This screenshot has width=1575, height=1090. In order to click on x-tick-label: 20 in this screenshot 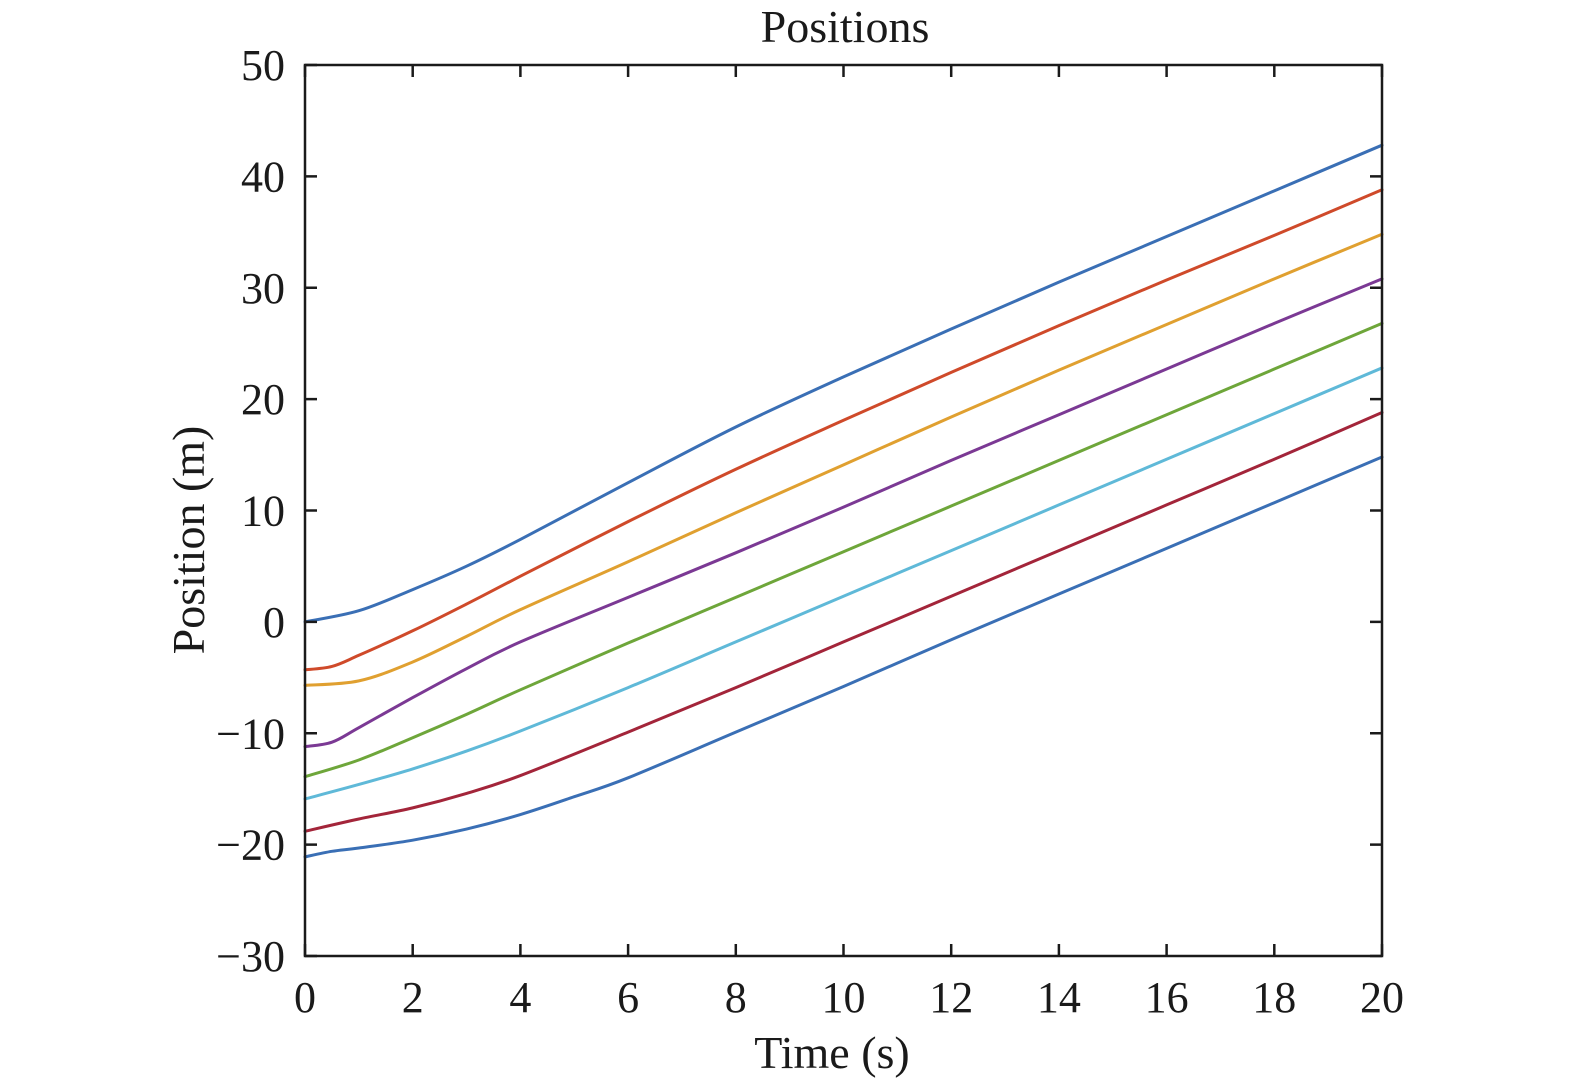, I will do `click(1382, 997)`.